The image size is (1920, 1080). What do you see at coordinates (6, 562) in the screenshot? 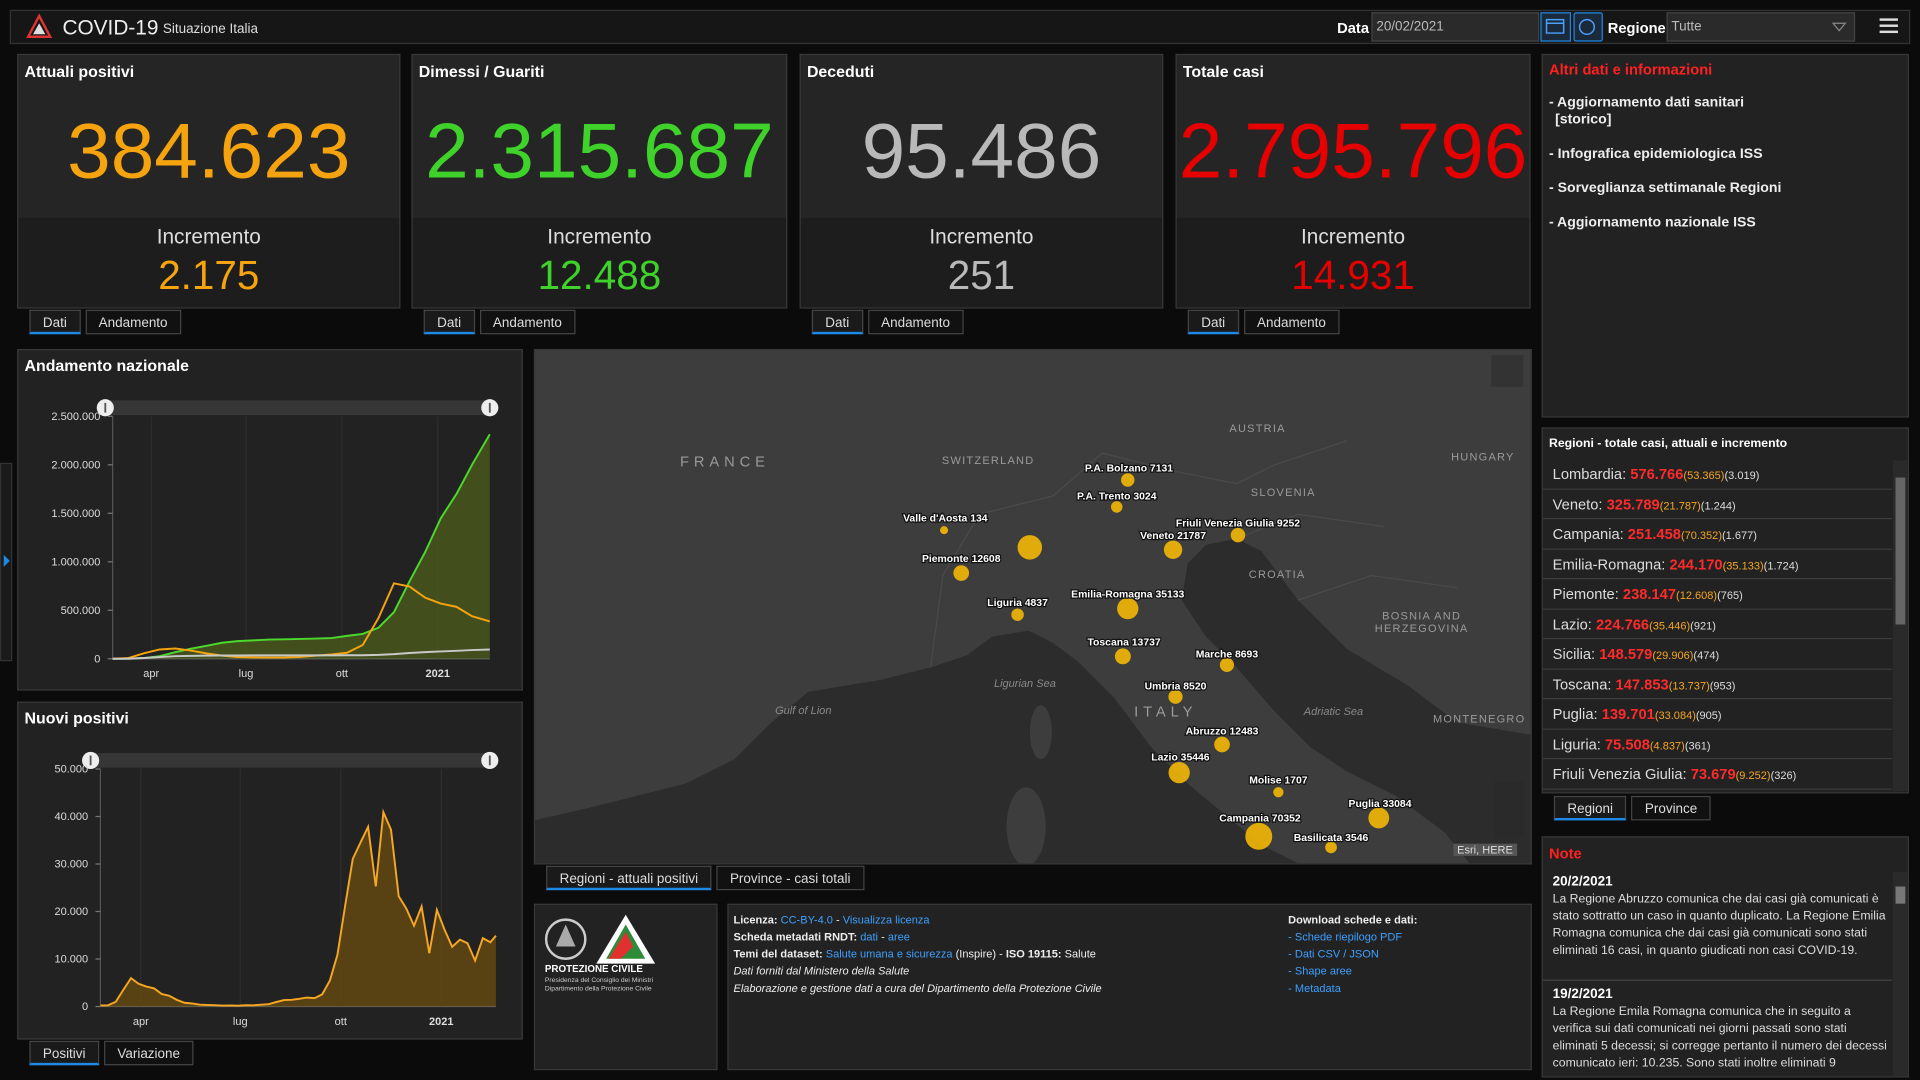
I see `side-tab` at bounding box center [6, 562].